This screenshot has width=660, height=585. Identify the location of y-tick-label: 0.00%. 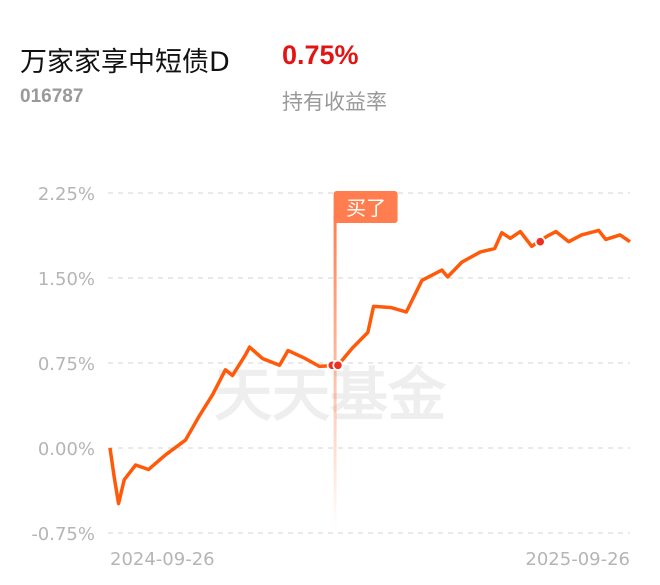
(66, 449).